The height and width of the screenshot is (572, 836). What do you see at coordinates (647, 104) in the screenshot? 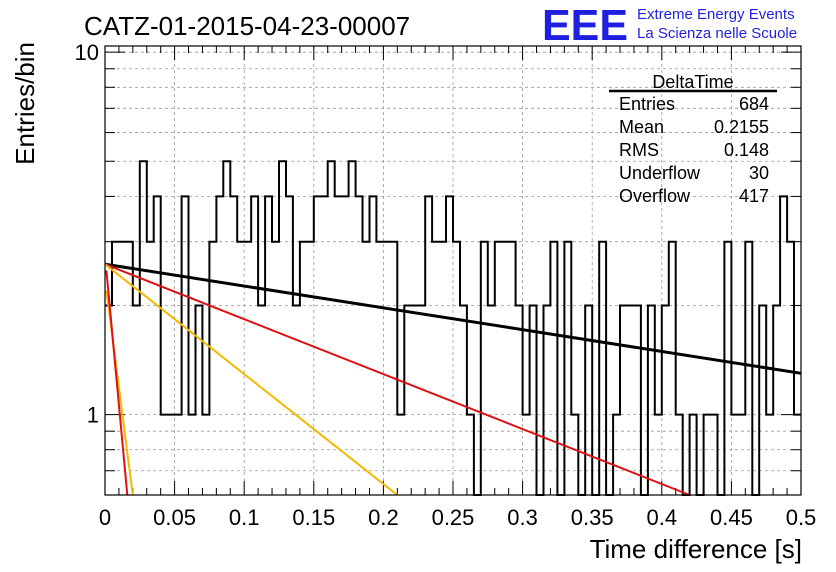
I see `stats-label: Entries` at bounding box center [647, 104].